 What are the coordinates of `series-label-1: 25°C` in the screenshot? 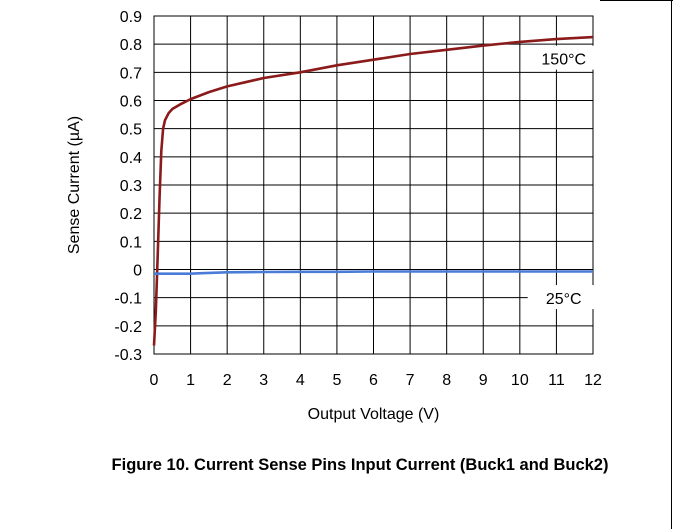 It's located at (564, 299).